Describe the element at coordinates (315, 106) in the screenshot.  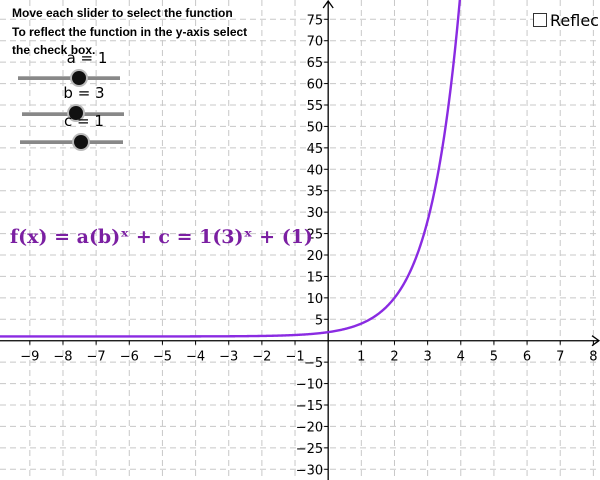
I see `y-tick-label: 55` at that location.